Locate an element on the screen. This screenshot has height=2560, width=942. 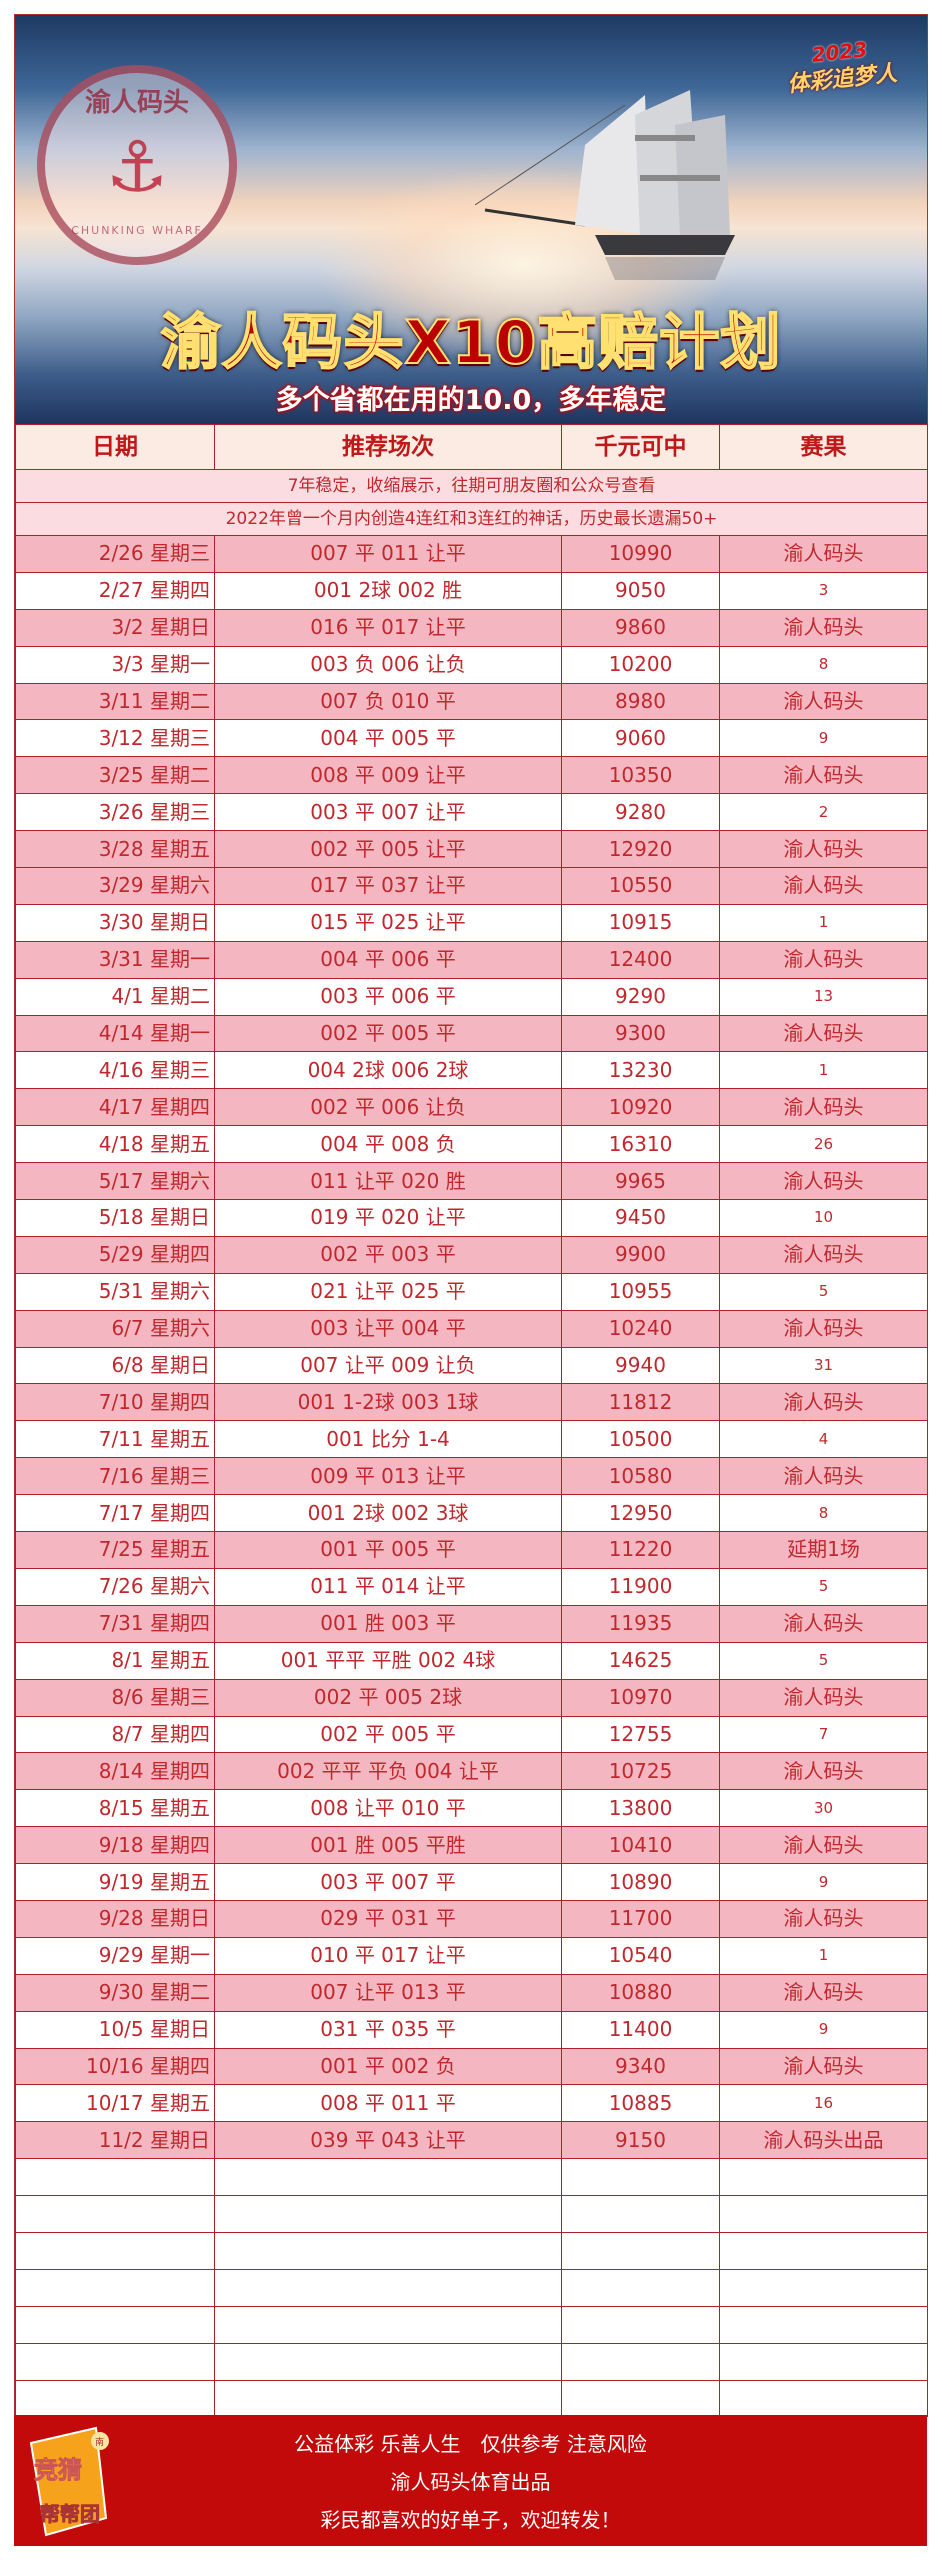
cell-payout: 16310 is located at coordinates (640, 1144).